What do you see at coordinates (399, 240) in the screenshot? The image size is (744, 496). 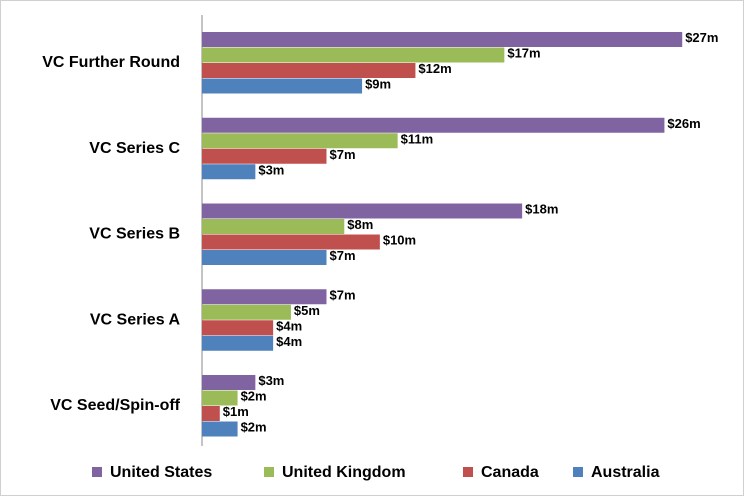 I see `value-label: $10m` at bounding box center [399, 240].